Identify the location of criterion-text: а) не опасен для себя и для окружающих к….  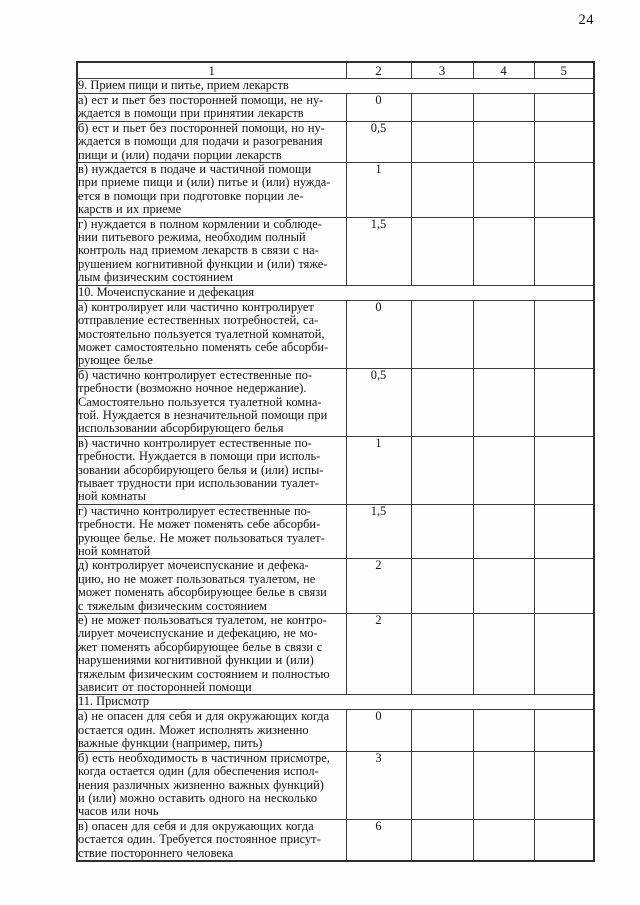
(211, 730).